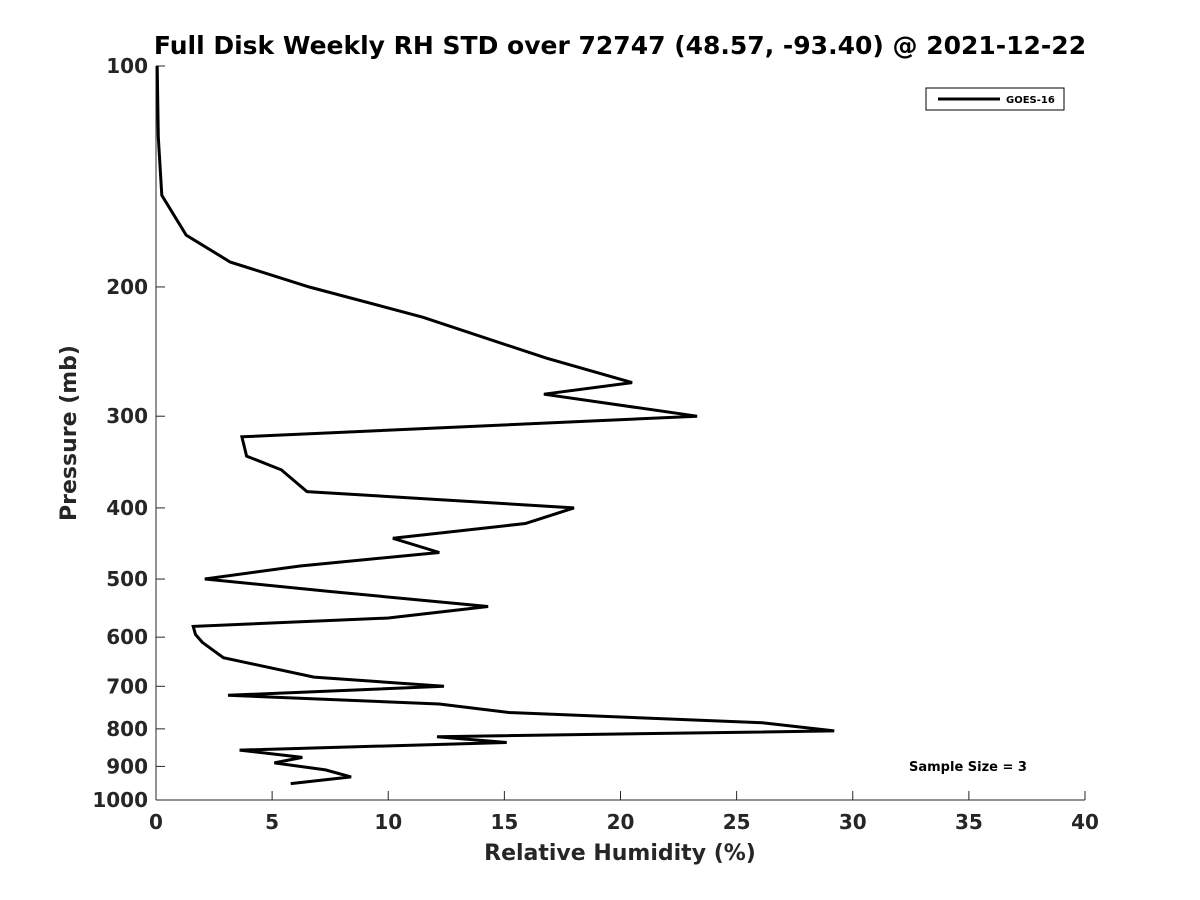 The width and height of the screenshot is (1200, 900). I want to click on x-axis-ticks: 0 5 10 15 20 25 30 35 40, so click(624, 812).